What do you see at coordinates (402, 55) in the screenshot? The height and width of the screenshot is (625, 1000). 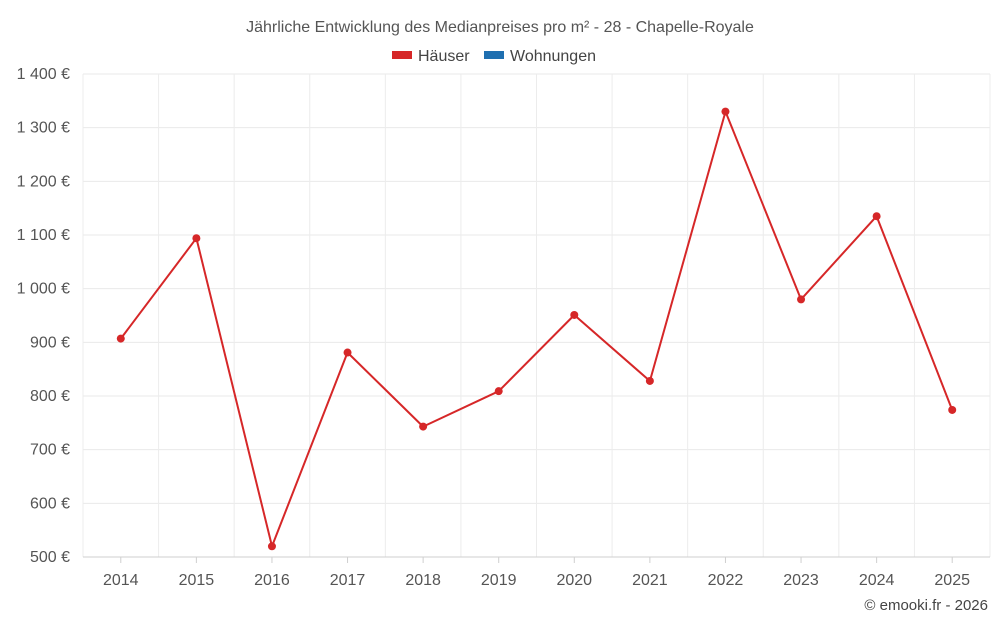 I see `legend-swatch-haeuser` at bounding box center [402, 55].